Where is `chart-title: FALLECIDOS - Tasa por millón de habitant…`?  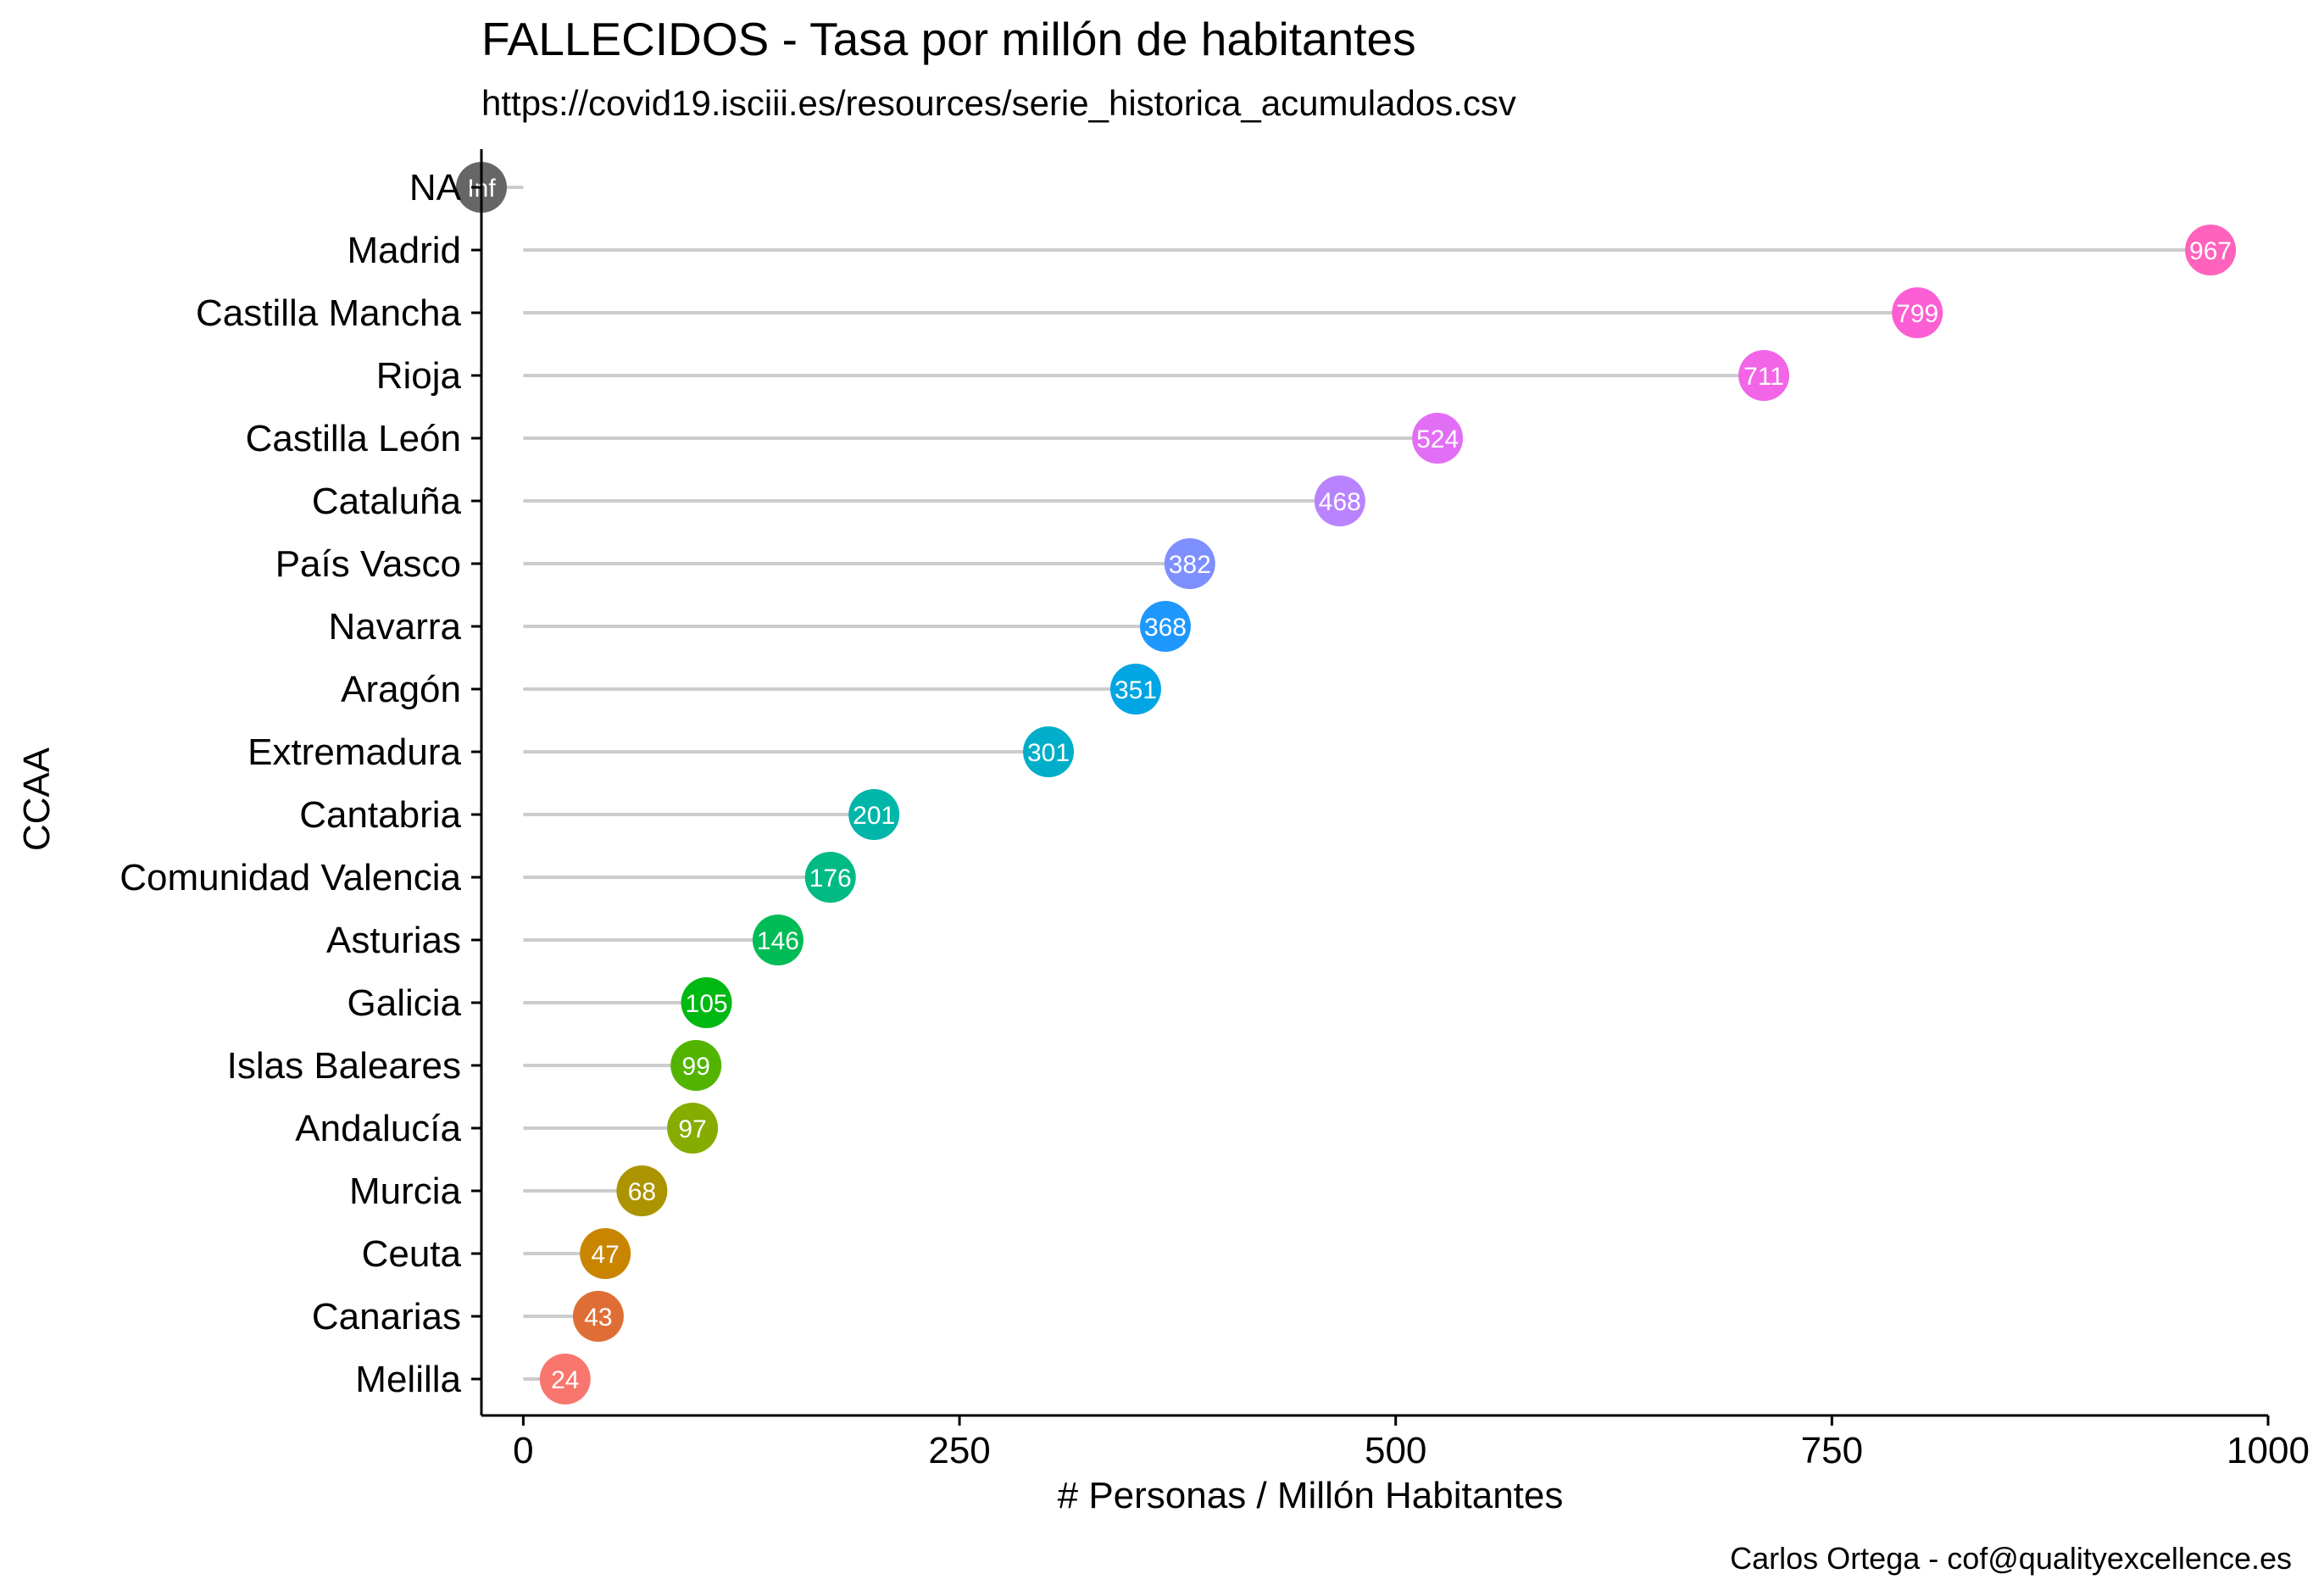 chart-title: FALLECIDOS - Tasa por millón de habitant… is located at coordinates (948, 39).